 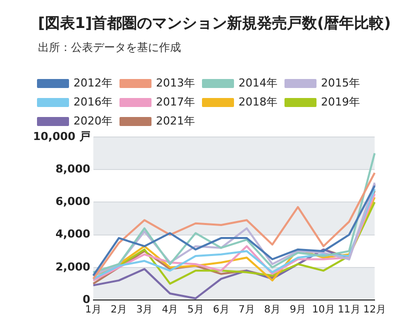 I want to click on x-tick-label: 3月, so click(x=144, y=310).